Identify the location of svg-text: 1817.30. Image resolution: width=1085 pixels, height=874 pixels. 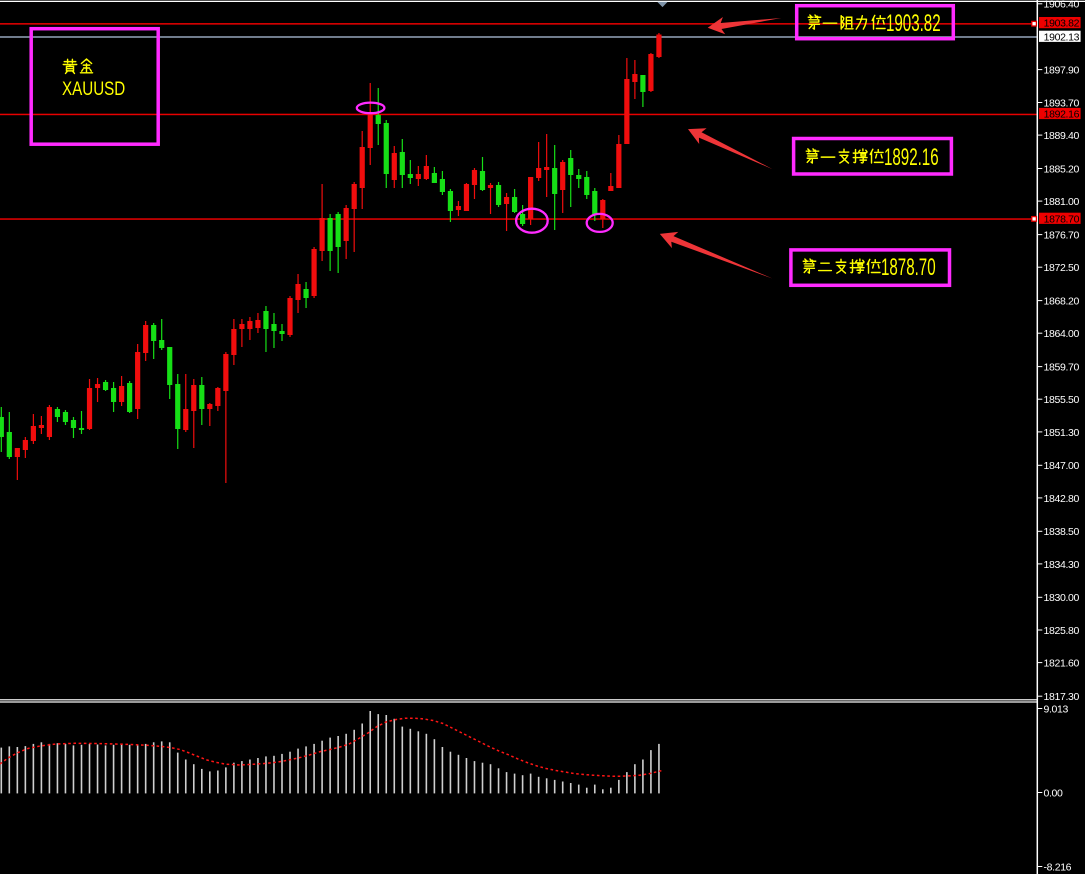
(1062, 697).